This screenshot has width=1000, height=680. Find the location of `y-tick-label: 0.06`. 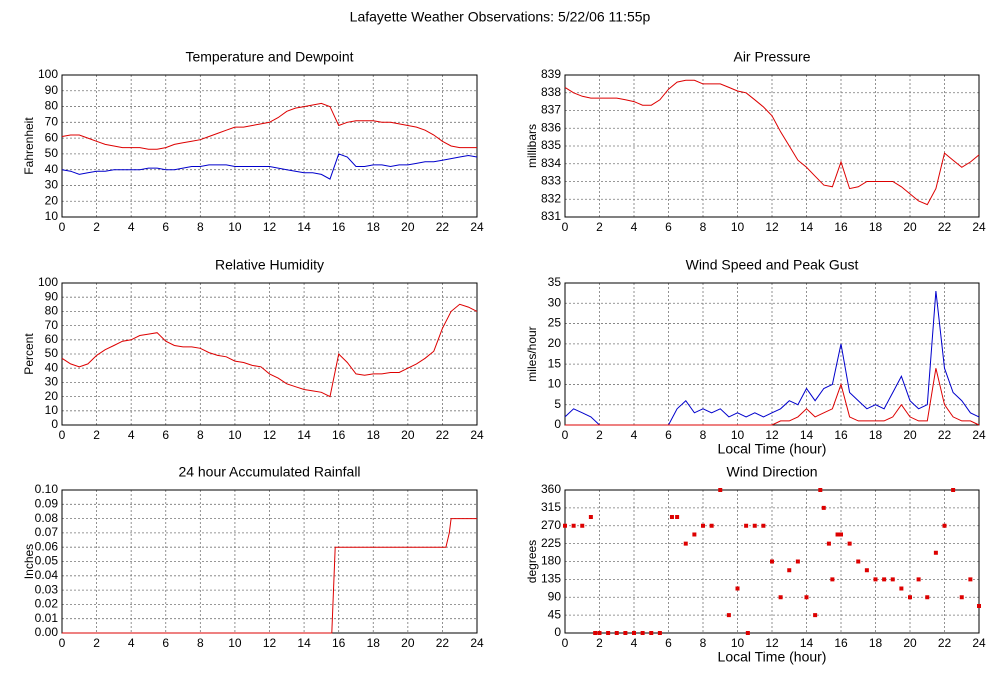

y-tick-label: 0.06 is located at coordinates (47, 546).